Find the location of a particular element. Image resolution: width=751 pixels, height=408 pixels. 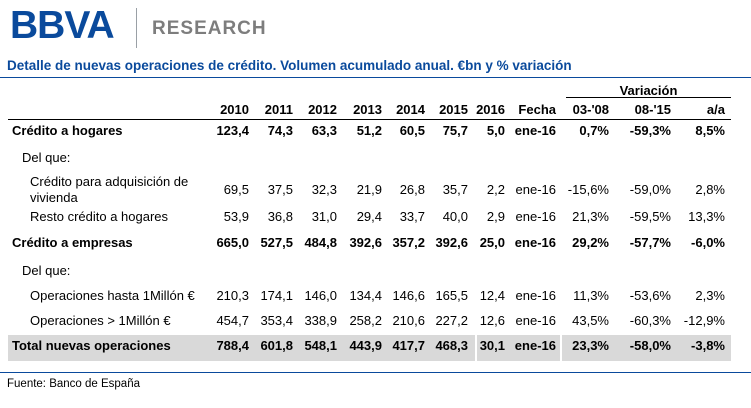

table-cell: 417,7 is located at coordinates (408, 345).